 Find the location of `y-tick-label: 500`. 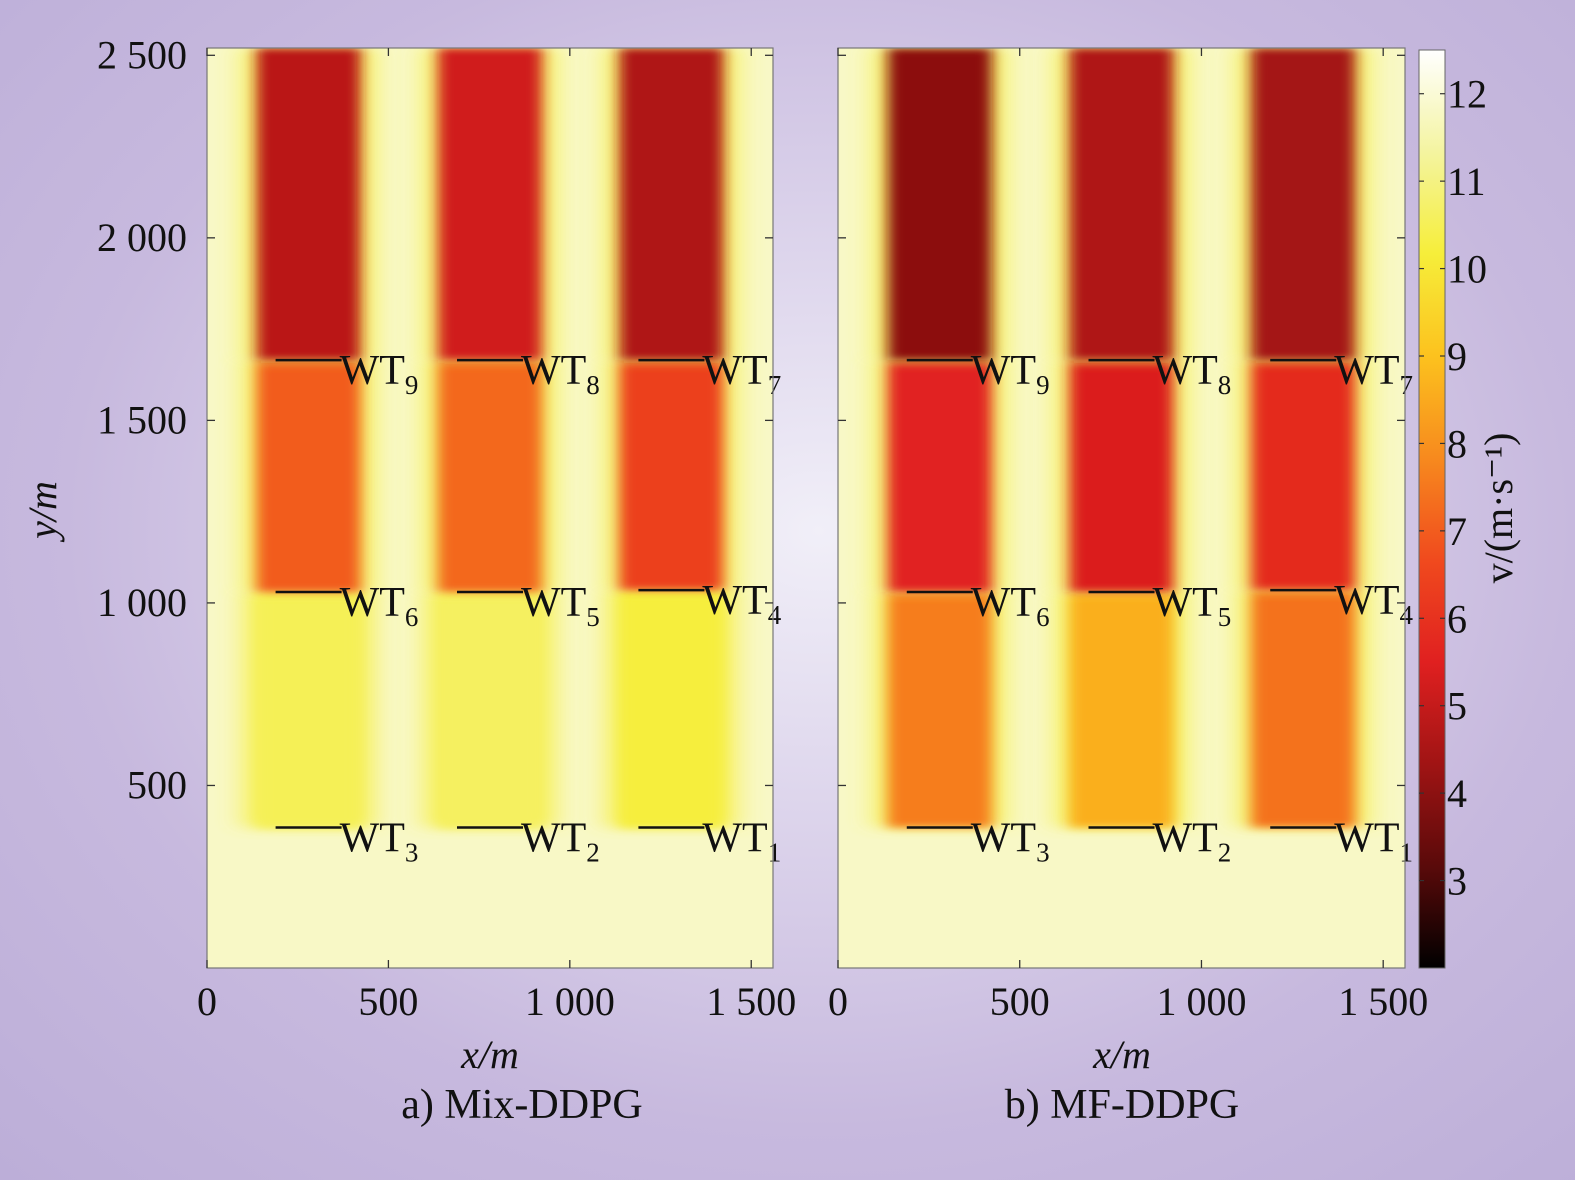

y-tick-label: 500 is located at coordinates (157, 784).